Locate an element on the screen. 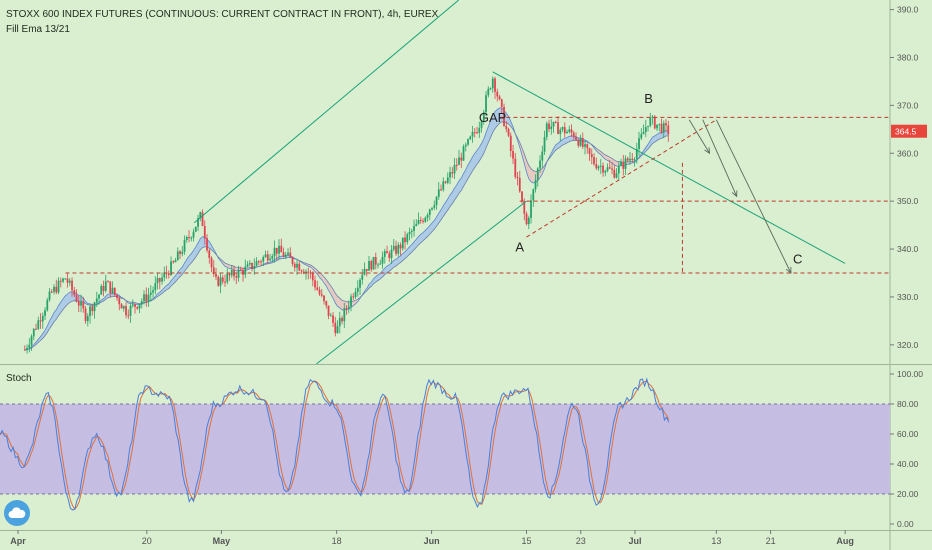 The width and height of the screenshot is (932, 550). time-tick-label: 18 is located at coordinates (337, 541).